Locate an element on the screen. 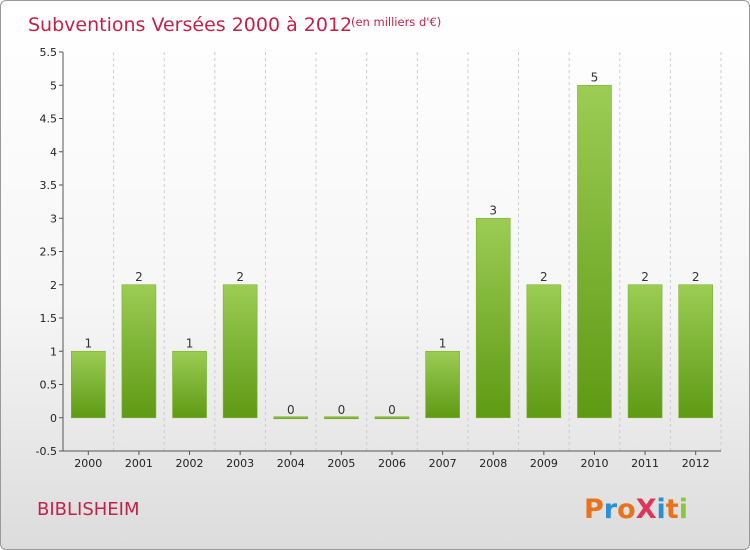 This screenshot has height=550, width=750. bar-2009 is located at coordinates (544, 351).